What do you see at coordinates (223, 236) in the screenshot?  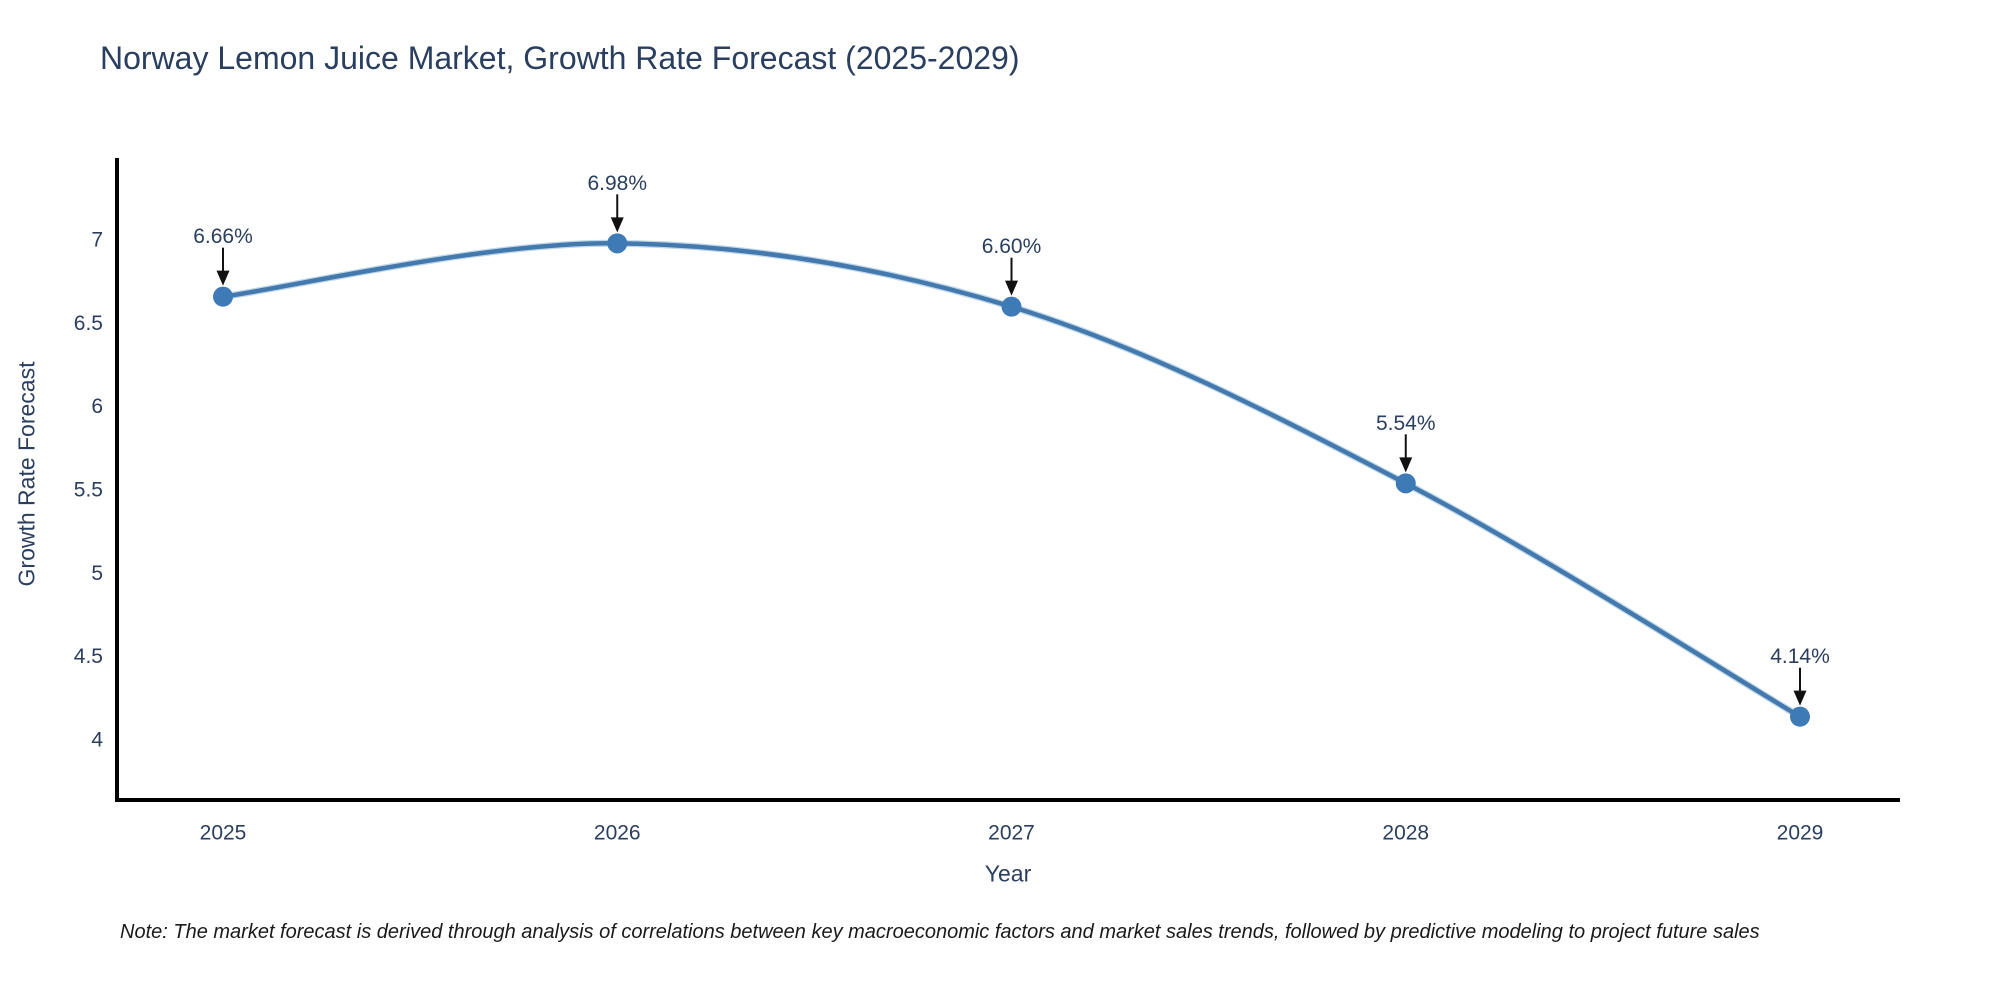 I see `point-annotation: 6.66%` at bounding box center [223, 236].